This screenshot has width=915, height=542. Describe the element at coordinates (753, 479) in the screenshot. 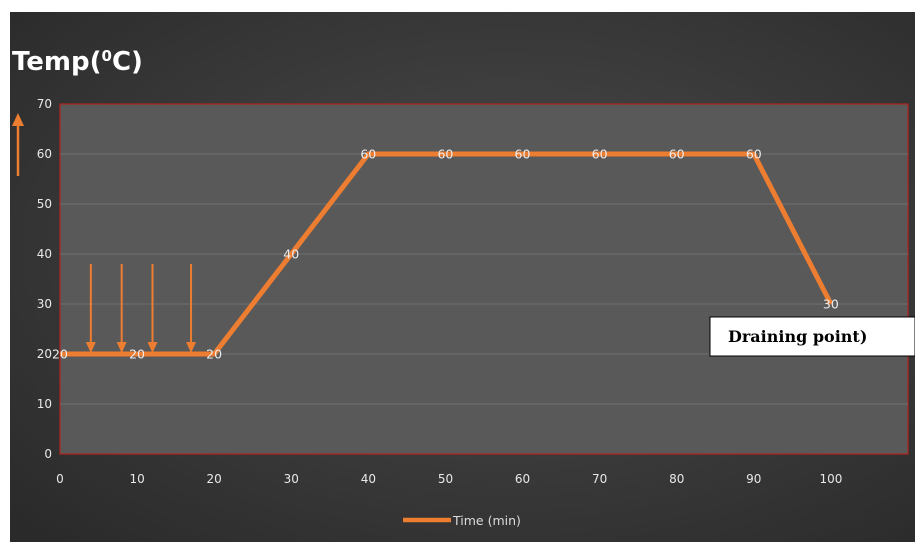

I see `x-tick-label: 90` at that location.